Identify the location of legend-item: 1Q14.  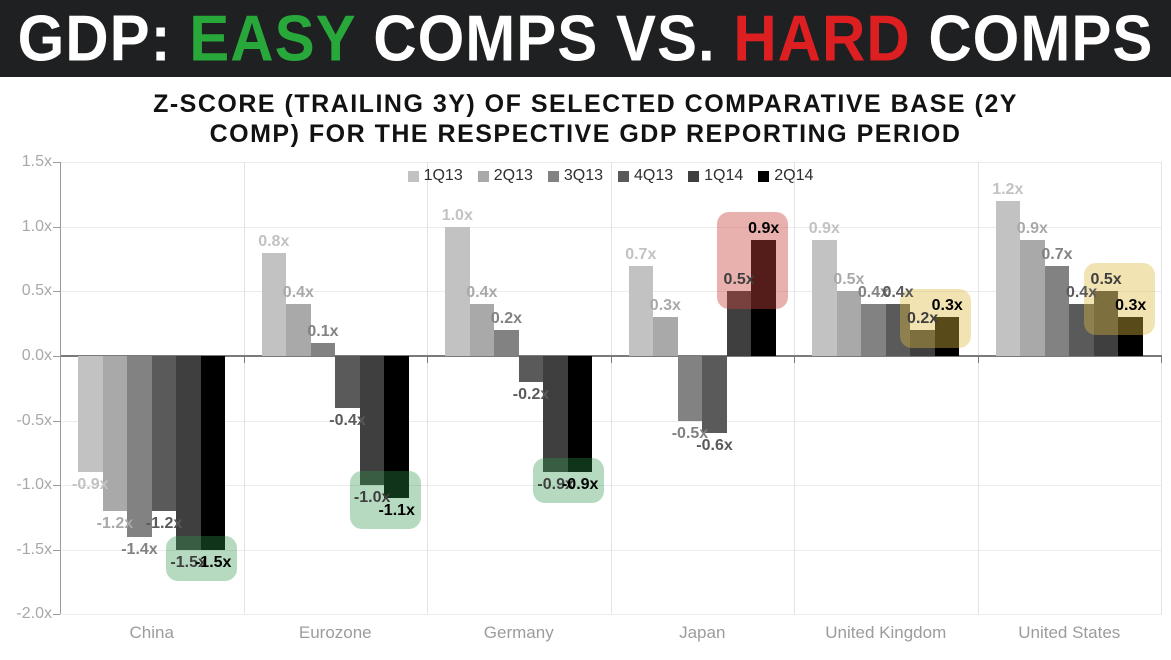
(715, 176).